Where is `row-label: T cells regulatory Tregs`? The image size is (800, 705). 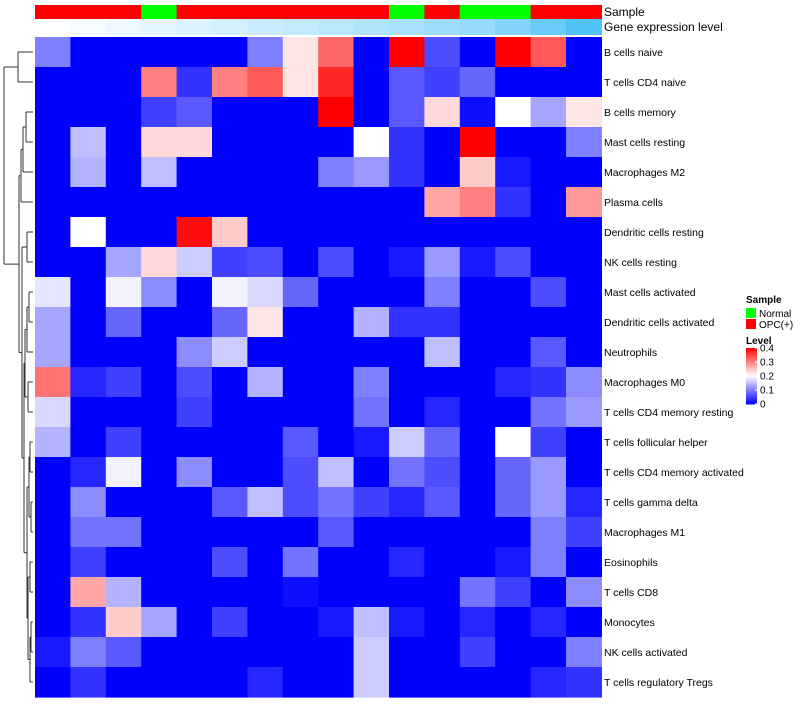 row-label: T cells regulatory Tregs is located at coordinates (658, 683).